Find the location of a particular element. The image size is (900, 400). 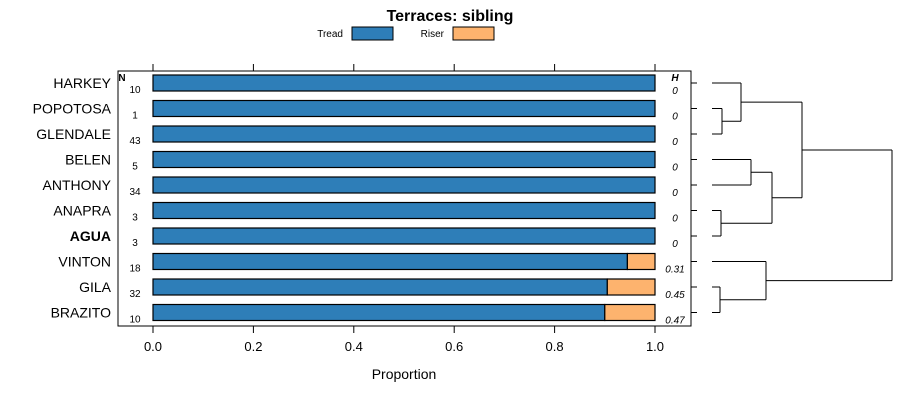

n-value-anthony: 34 is located at coordinates (135, 192).